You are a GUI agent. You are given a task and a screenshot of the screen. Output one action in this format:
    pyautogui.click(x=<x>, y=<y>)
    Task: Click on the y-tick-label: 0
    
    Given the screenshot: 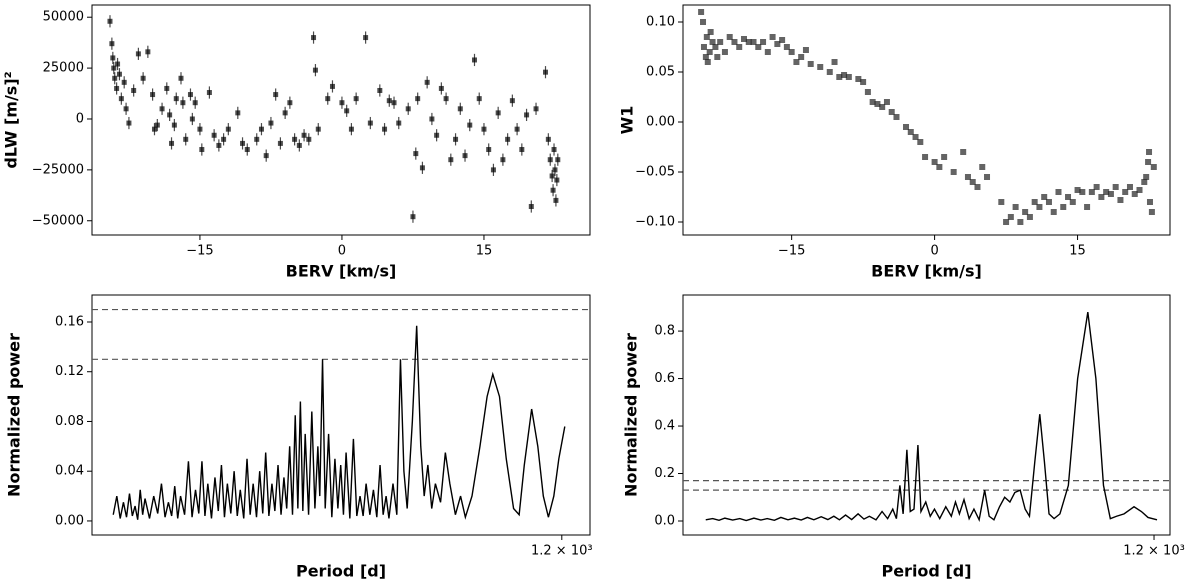 What is the action you would take?
    pyautogui.click(x=80, y=118)
    